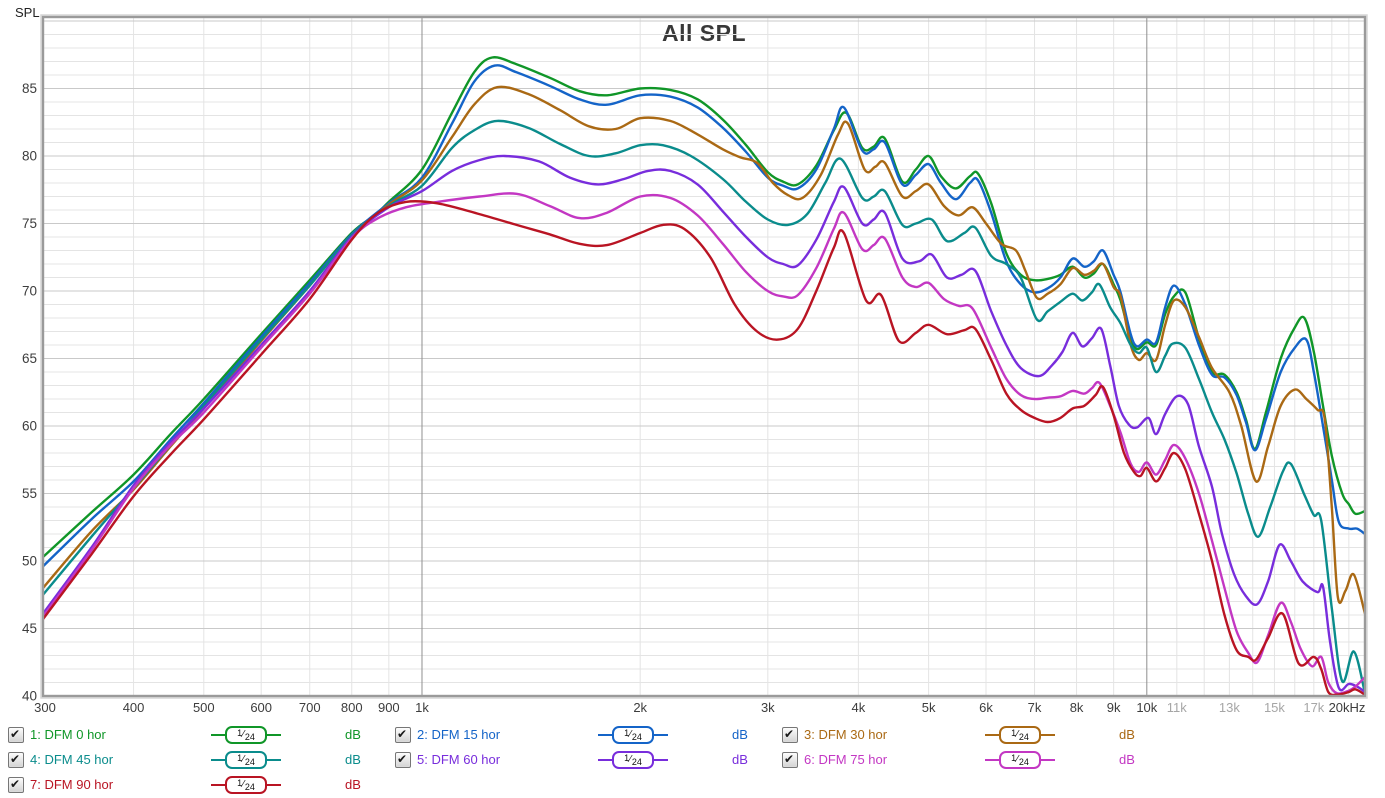  I want to click on y-tick-label: 80, so click(29, 156).